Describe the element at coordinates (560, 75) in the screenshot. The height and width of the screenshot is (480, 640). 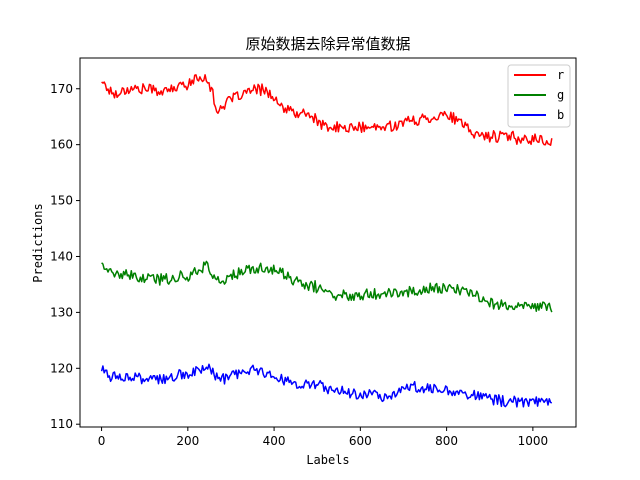
I see `legend-label-r: r` at that location.